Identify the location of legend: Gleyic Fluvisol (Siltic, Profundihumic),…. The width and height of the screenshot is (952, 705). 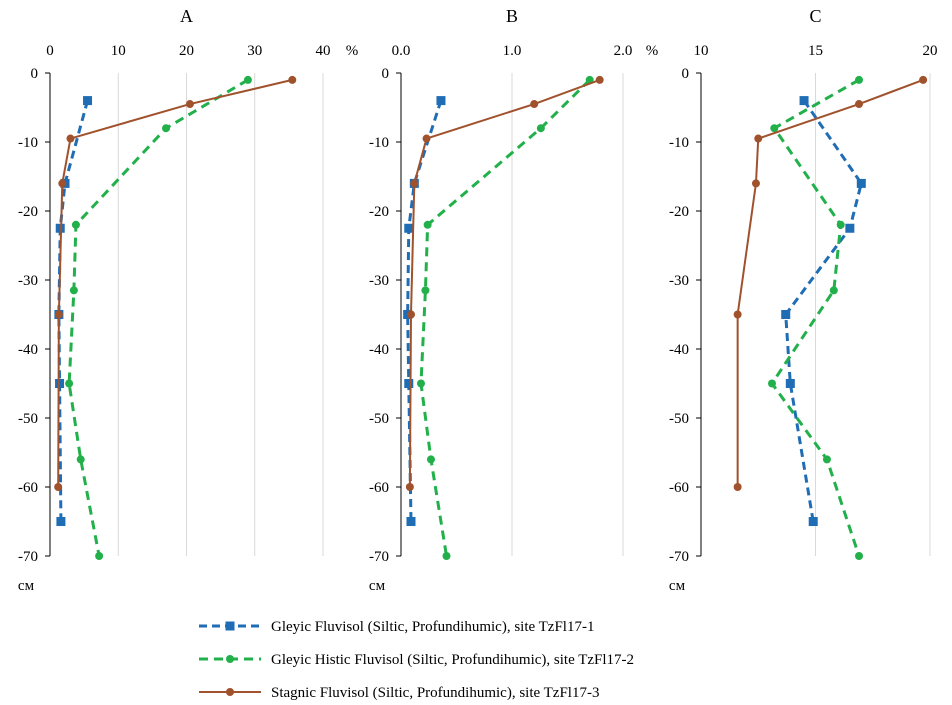
(416, 660).